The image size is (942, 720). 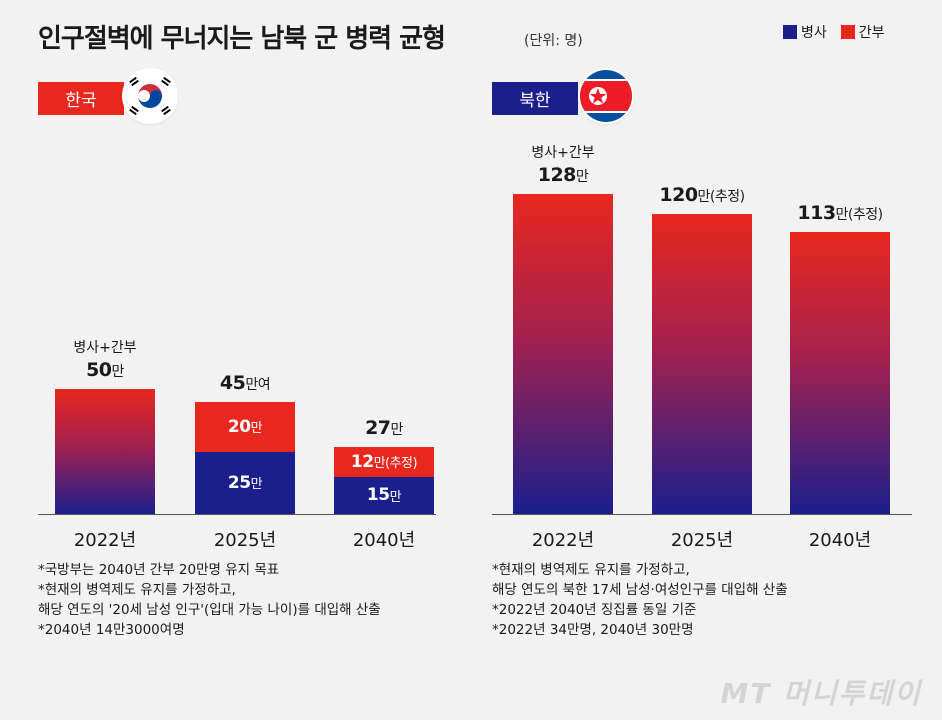 What do you see at coordinates (702, 195) in the screenshot?
I see `bar-total-label: 120만(추정)` at bounding box center [702, 195].